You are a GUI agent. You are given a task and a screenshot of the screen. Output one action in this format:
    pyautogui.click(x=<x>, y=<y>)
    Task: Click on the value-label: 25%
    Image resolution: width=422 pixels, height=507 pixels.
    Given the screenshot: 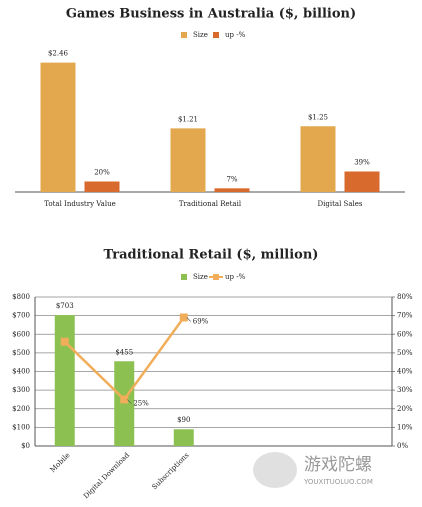 What is the action you would take?
    pyautogui.click(x=141, y=403)
    